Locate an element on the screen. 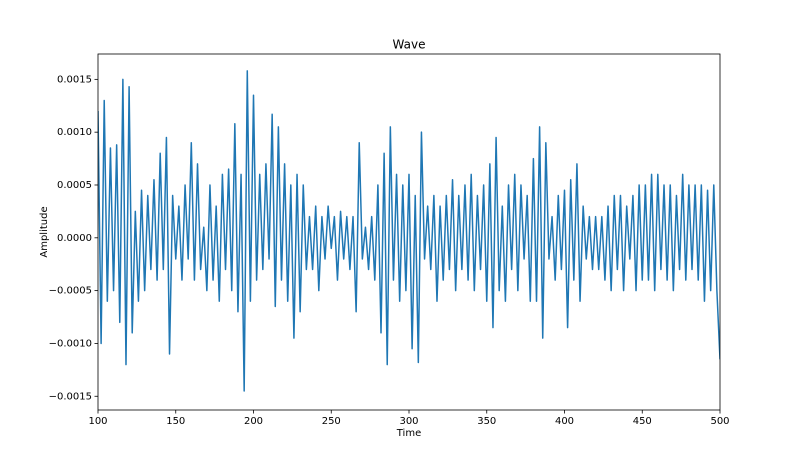 The width and height of the screenshot is (800, 461). y-tick-label: 0.0015 is located at coordinates (74, 79).